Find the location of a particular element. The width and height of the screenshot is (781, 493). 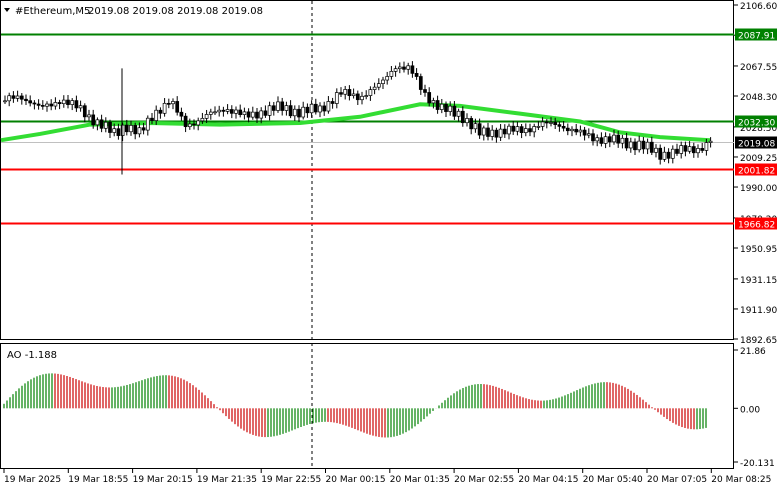

time-tick-label: 19 Mar 2025 is located at coordinates (32, 480).